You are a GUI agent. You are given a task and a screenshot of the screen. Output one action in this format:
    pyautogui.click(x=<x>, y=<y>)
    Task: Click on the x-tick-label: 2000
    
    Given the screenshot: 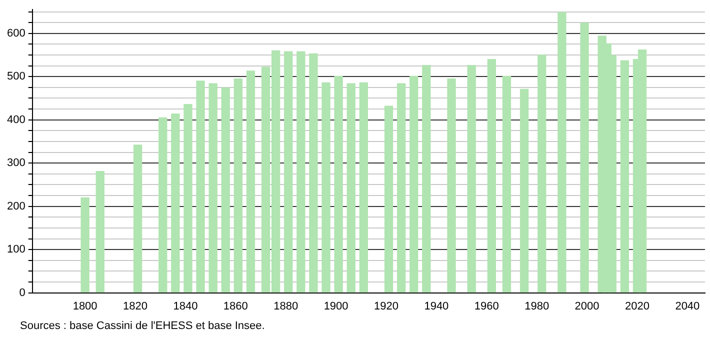 What is the action you would take?
    pyautogui.click(x=587, y=306)
    